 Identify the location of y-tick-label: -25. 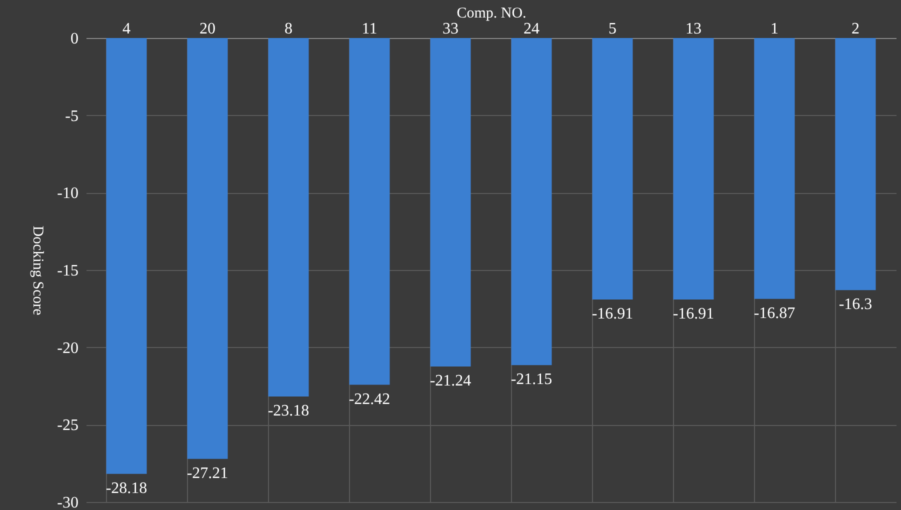
(67, 425).